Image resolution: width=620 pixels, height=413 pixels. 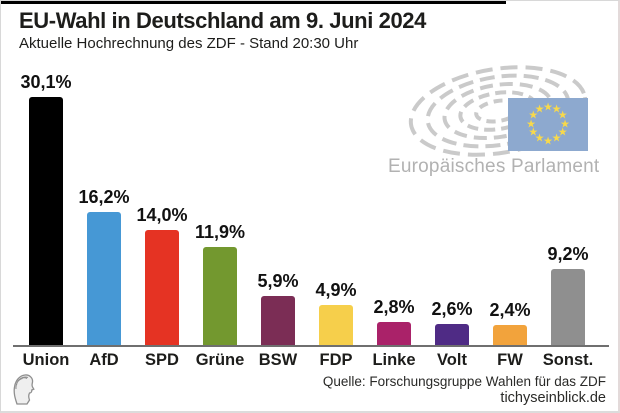 I want to click on value-label-spd: 14,0%, so click(x=162, y=214).